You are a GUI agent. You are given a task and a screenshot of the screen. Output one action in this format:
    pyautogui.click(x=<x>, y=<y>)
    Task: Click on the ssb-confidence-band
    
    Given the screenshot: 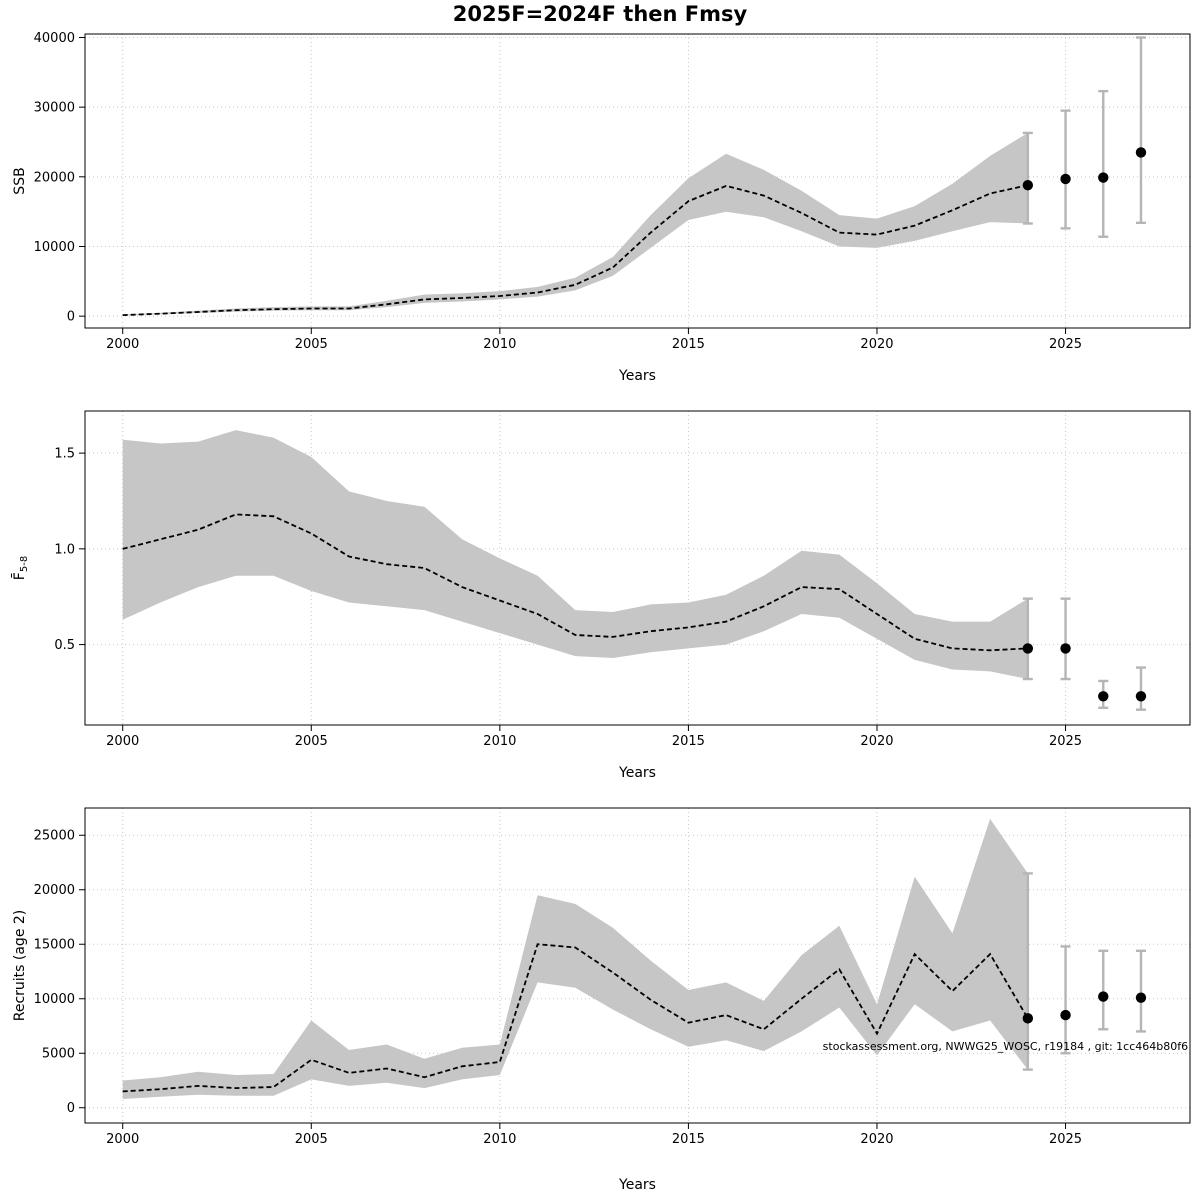 What is the action you would take?
    pyautogui.click(x=575, y=224)
    